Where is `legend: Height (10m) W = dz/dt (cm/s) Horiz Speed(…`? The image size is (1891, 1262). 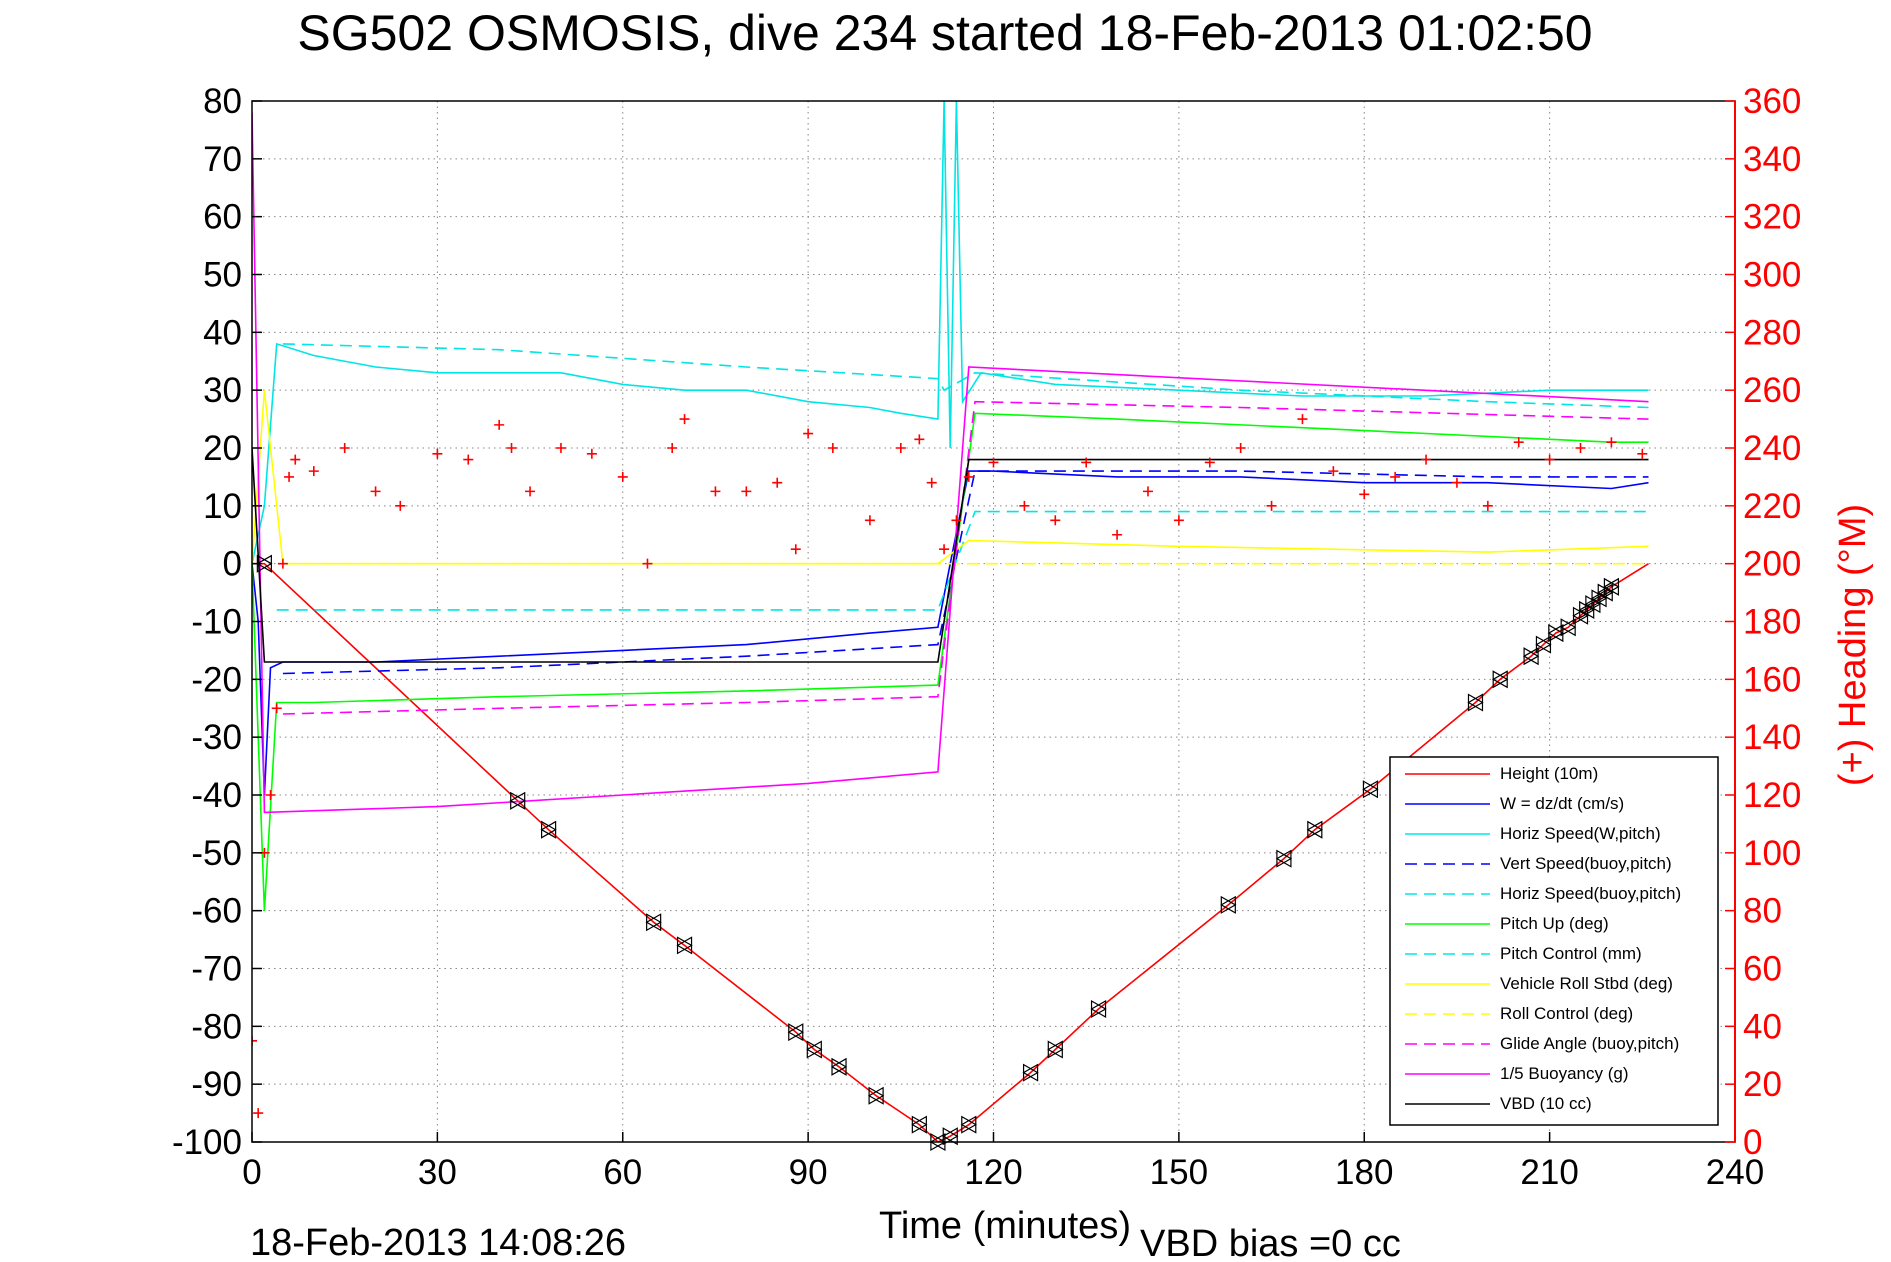
legend: Height (10m) W = dz/dt (cm/s) Horiz Speed(… is located at coordinates (1554, 941).